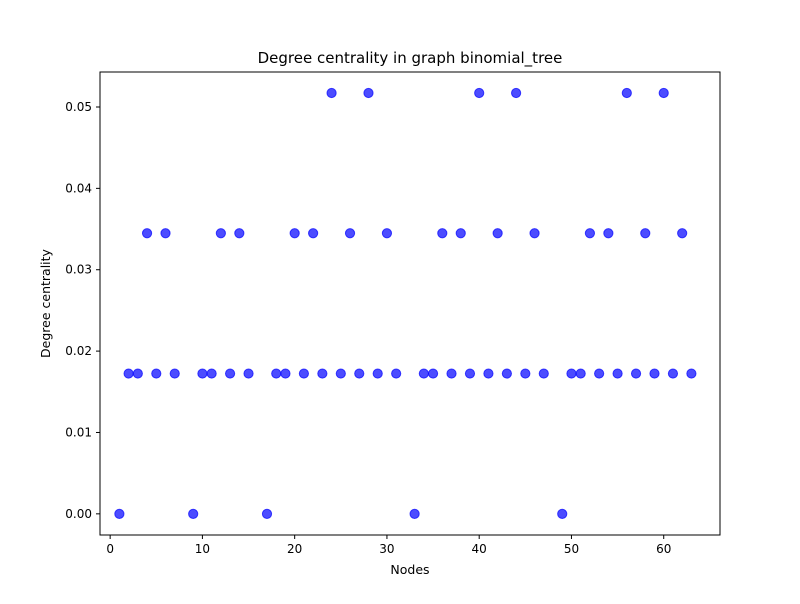 The image size is (800, 604). What do you see at coordinates (78, 514) in the screenshot?
I see `y-tick-label: 0.00` at bounding box center [78, 514].